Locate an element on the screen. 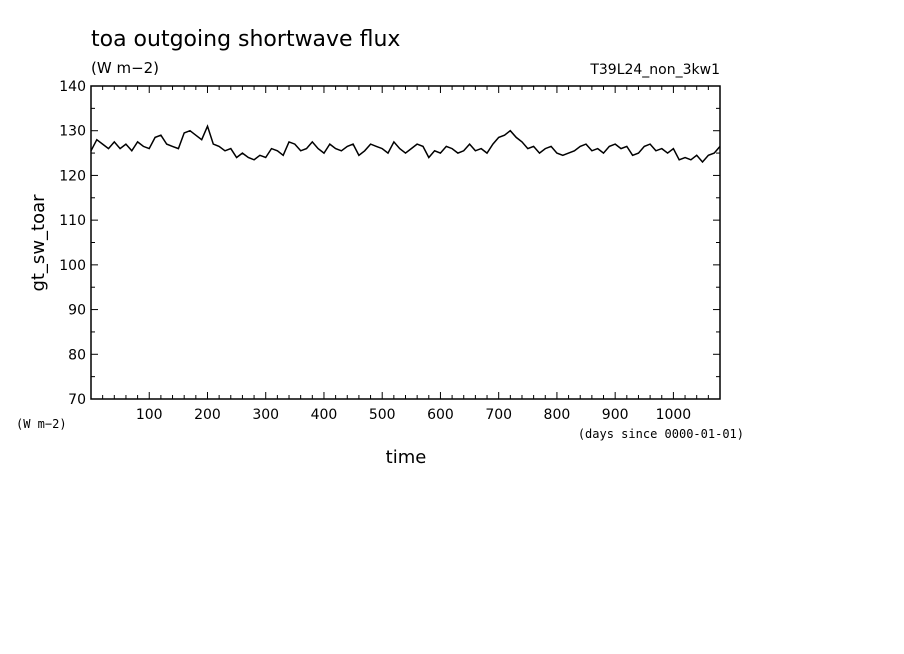  x-tick-label: 400 is located at coordinates (324, 415).